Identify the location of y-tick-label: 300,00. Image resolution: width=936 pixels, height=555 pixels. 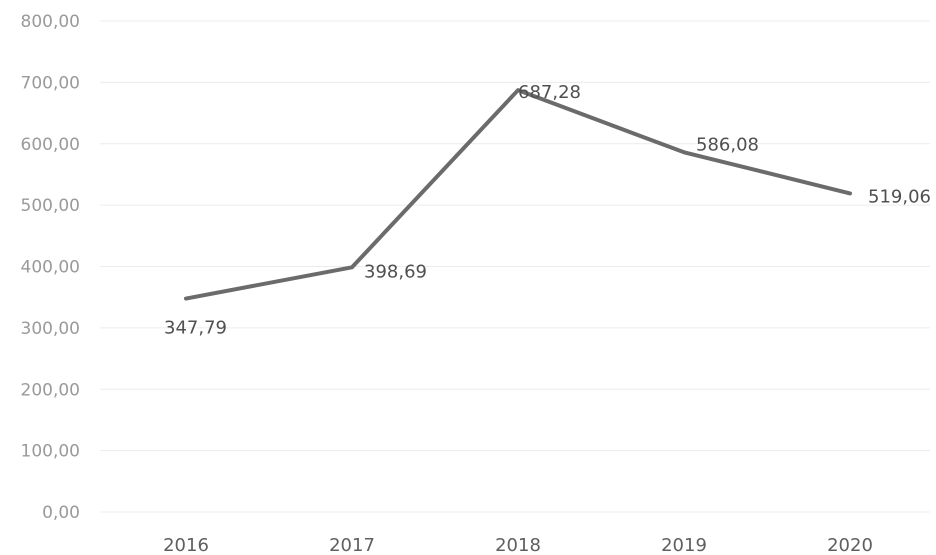
(50, 329).